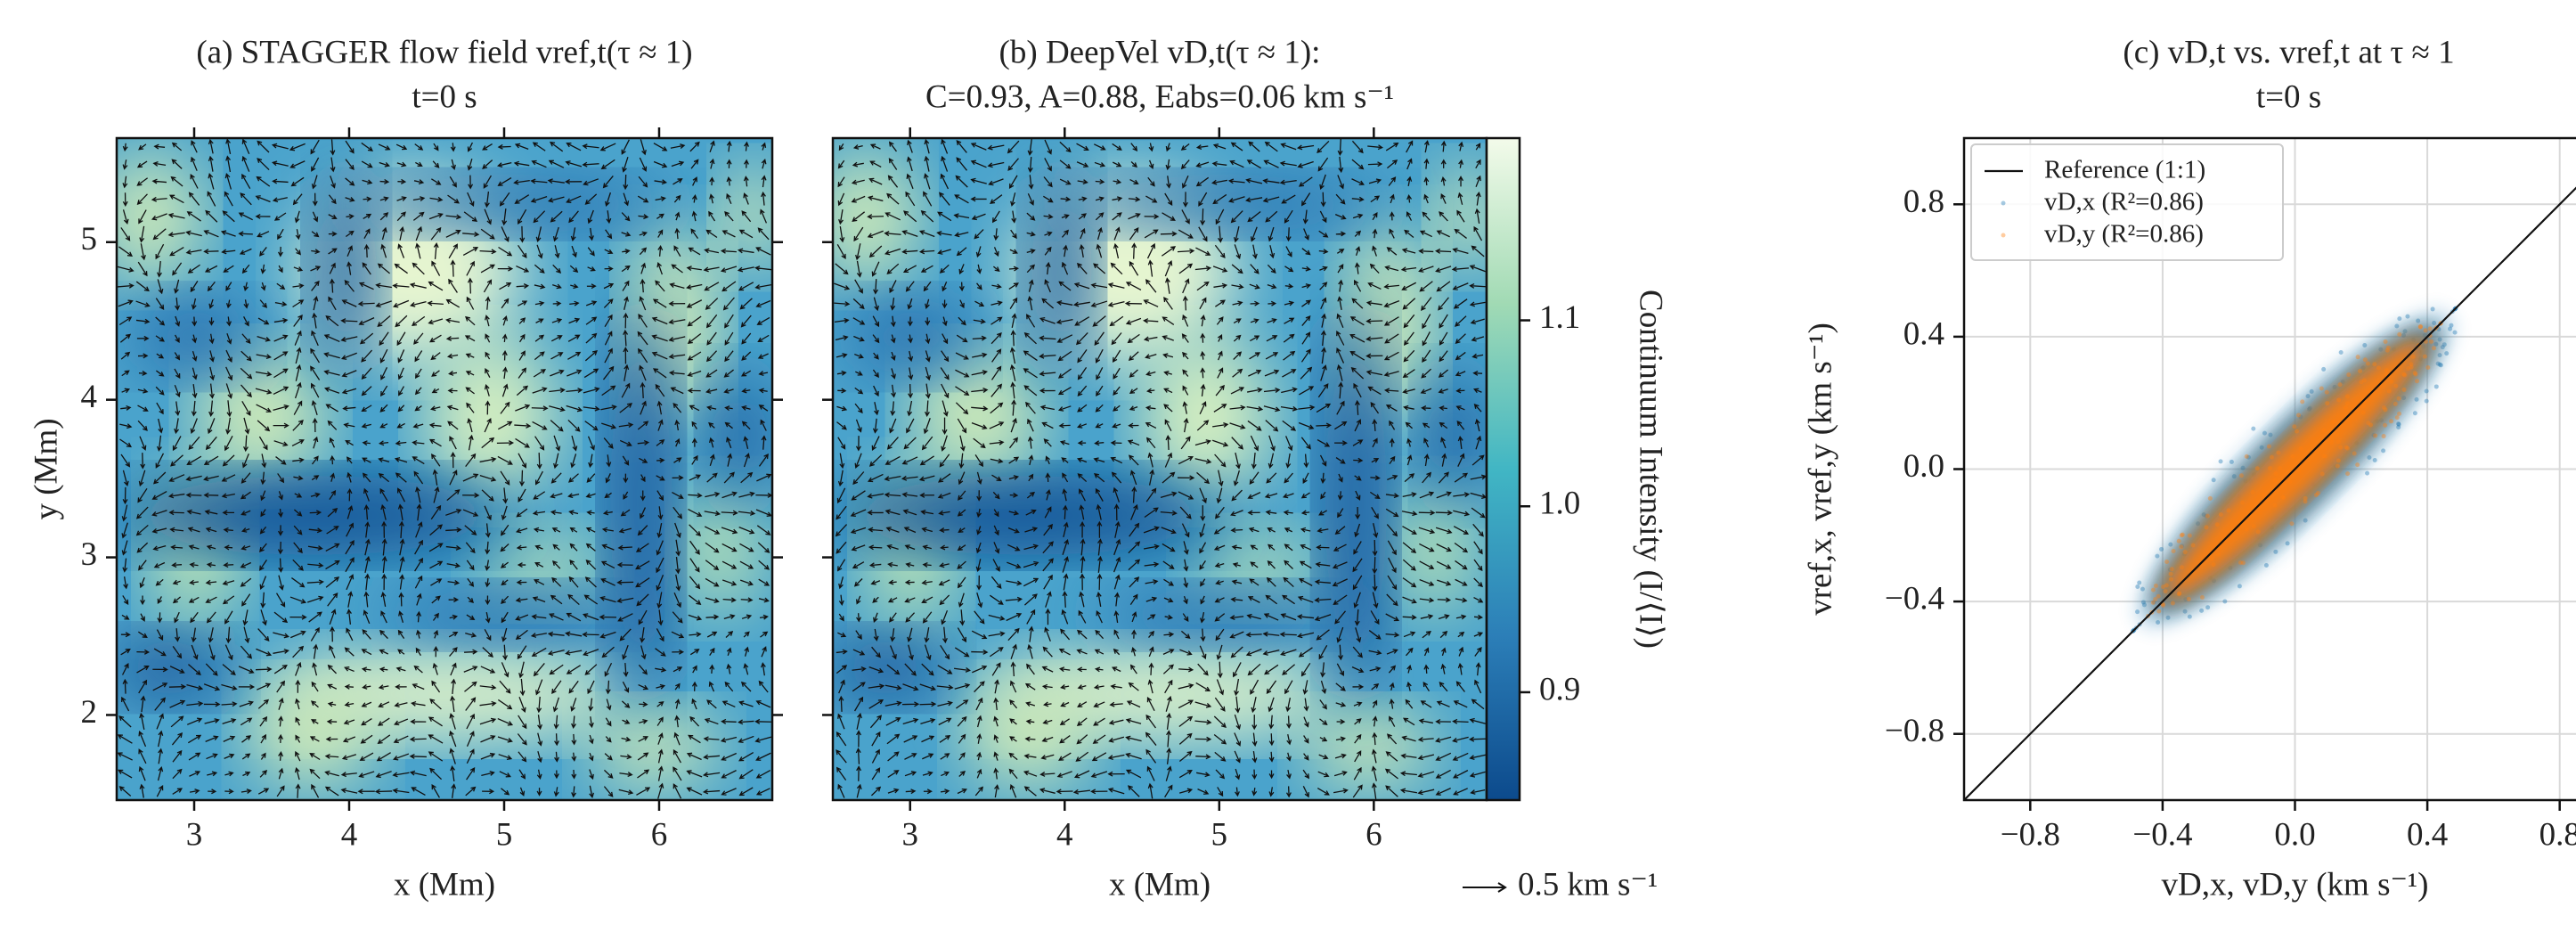  I want to click on y-tick-label: 2, so click(90, 712).